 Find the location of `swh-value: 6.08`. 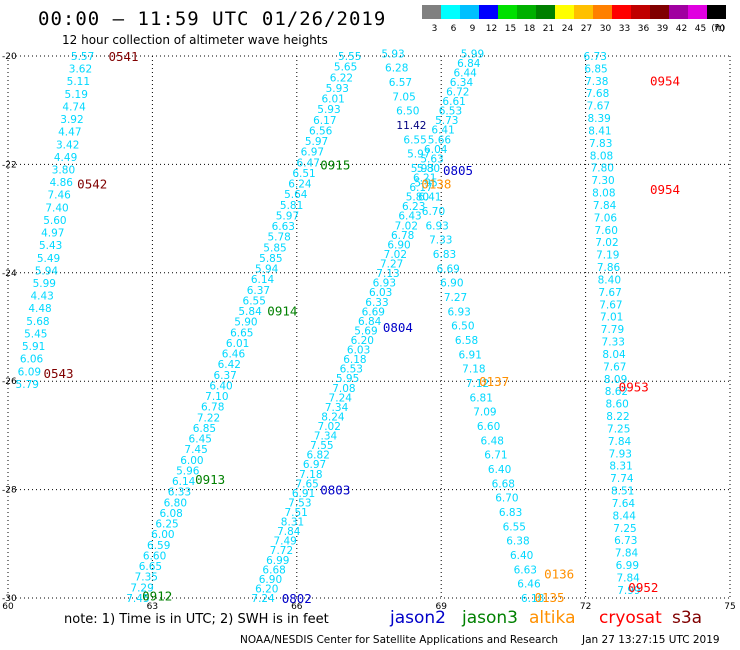

swh-value: 6.08 is located at coordinates (170, 514).